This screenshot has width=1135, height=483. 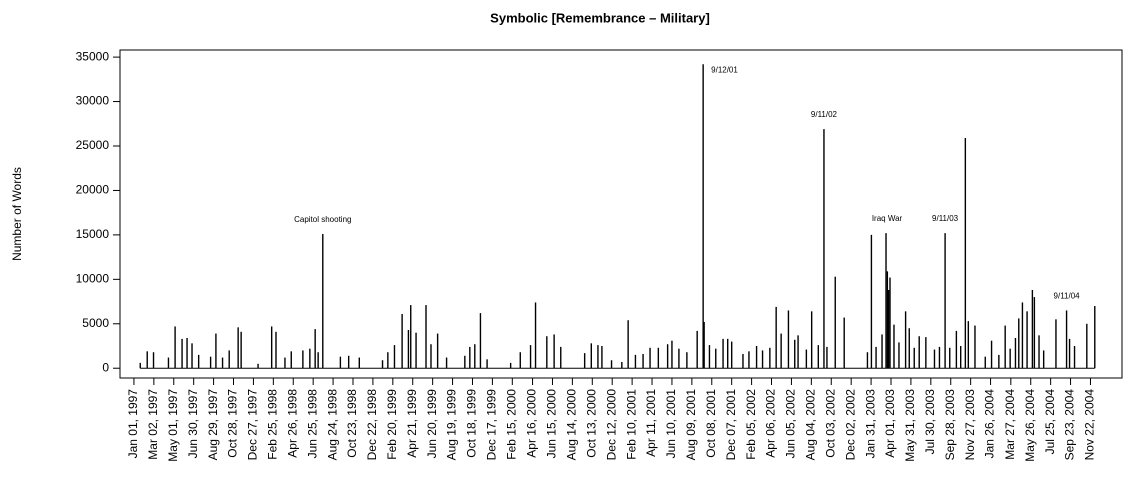 What do you see at coordinates (93, 101) in the screenshot?
I see `y-tick-label: 30000` at bounding box center [93, 101].